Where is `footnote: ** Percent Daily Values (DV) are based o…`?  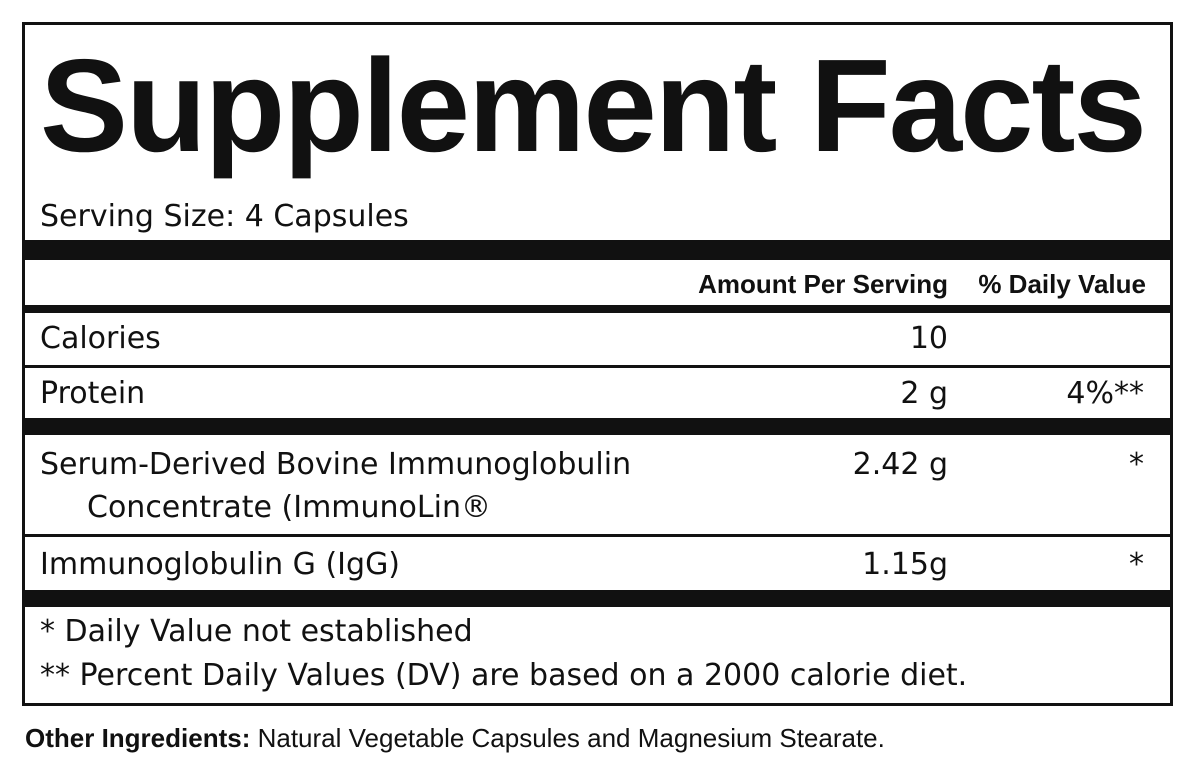 footnote: ** Percent Daily Values (DV) are based o… is located at coordinates (504, 675).